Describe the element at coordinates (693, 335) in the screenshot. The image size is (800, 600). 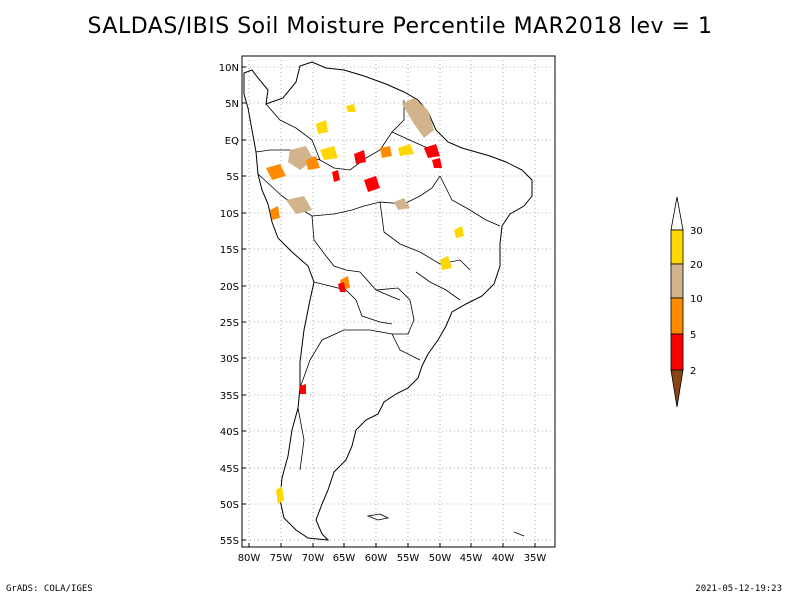
I see `colorbar-label: 5` at that location.